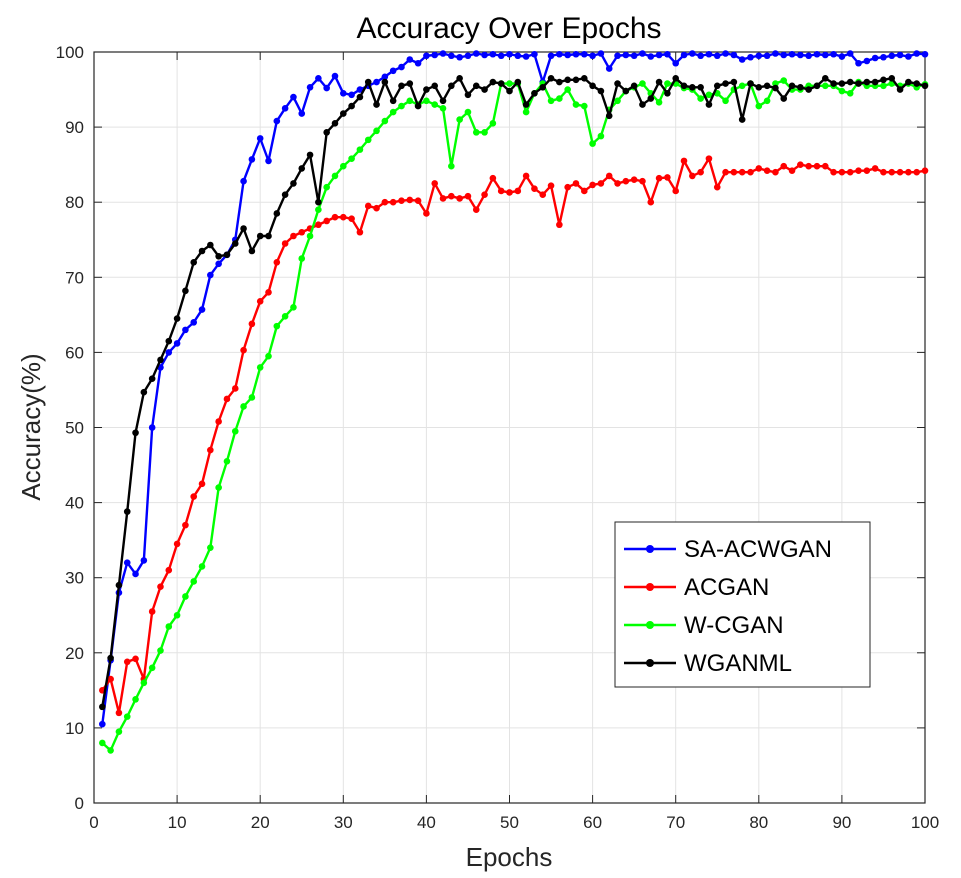  Describe the element at coordinates (426, 822) in the screenshot. I see `x-tick-label: 40` at that location.